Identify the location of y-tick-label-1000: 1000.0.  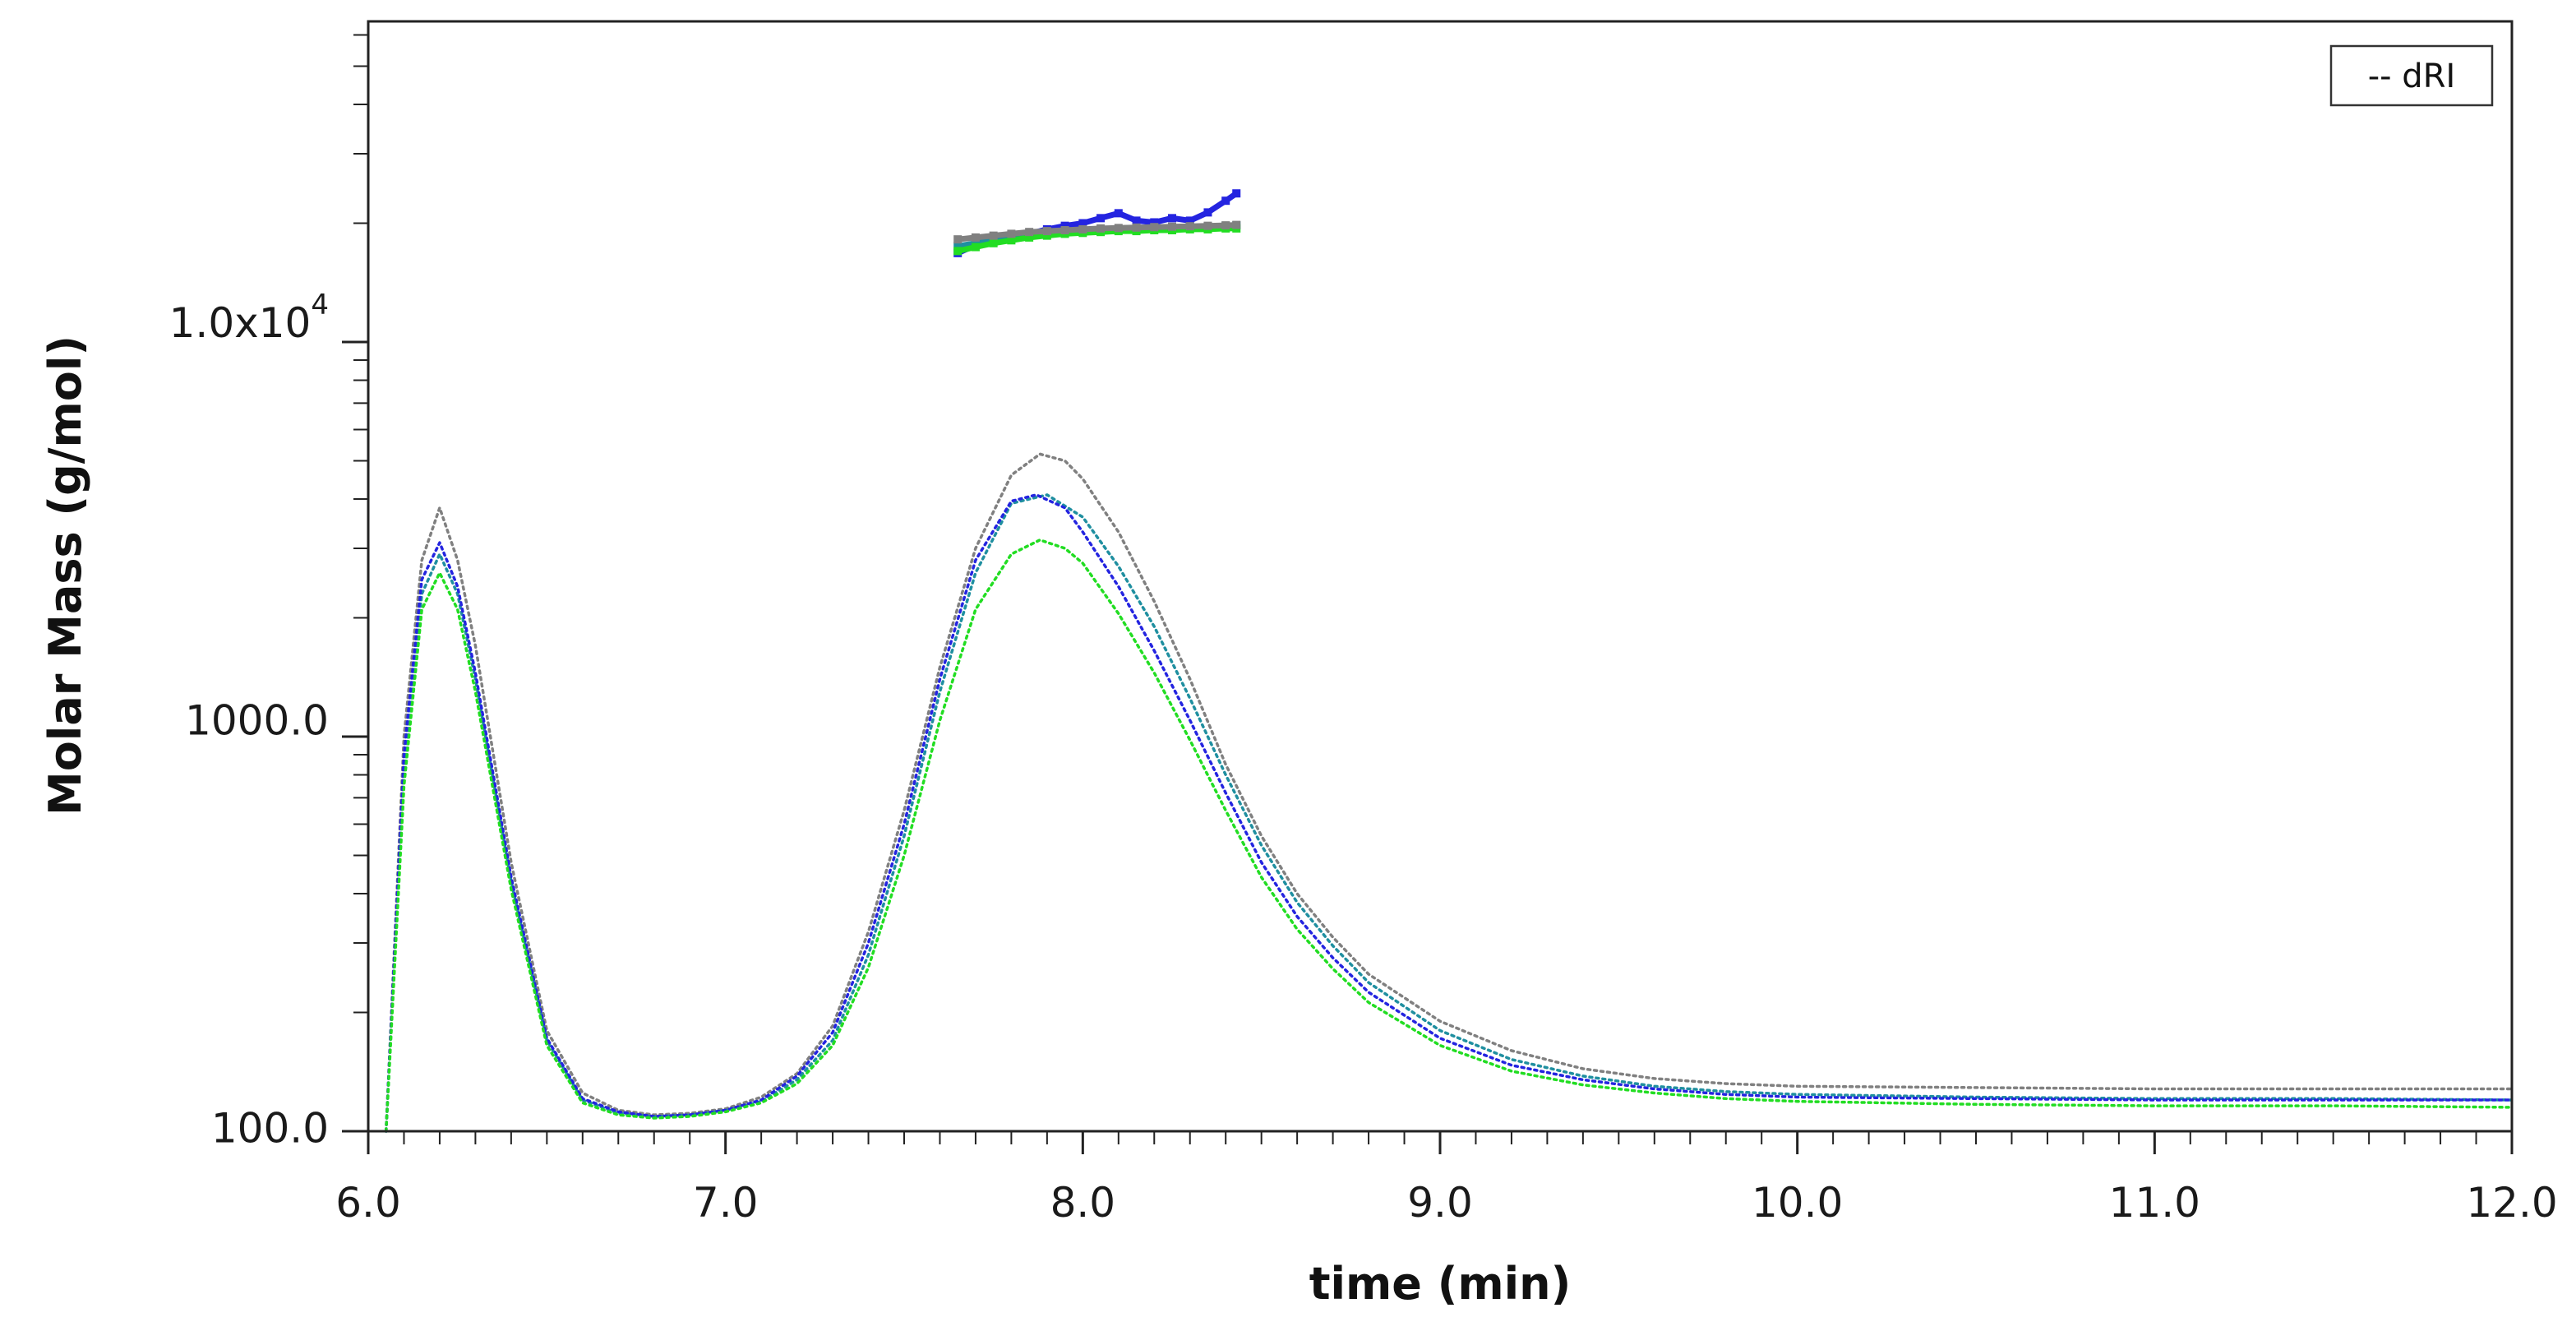
(257, 721).